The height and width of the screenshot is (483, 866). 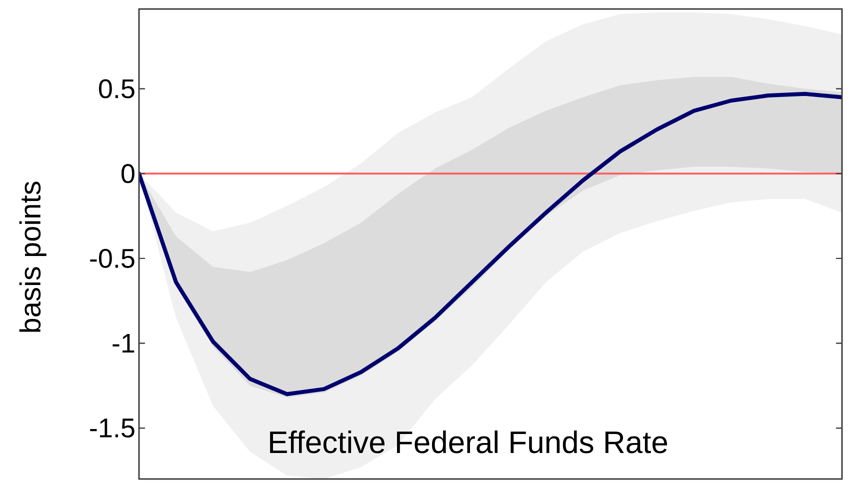 What do you see at coordinates (32, 257) in the screenshot?
I see `y-axis-title: basis points` at bounding box center [32, 257].